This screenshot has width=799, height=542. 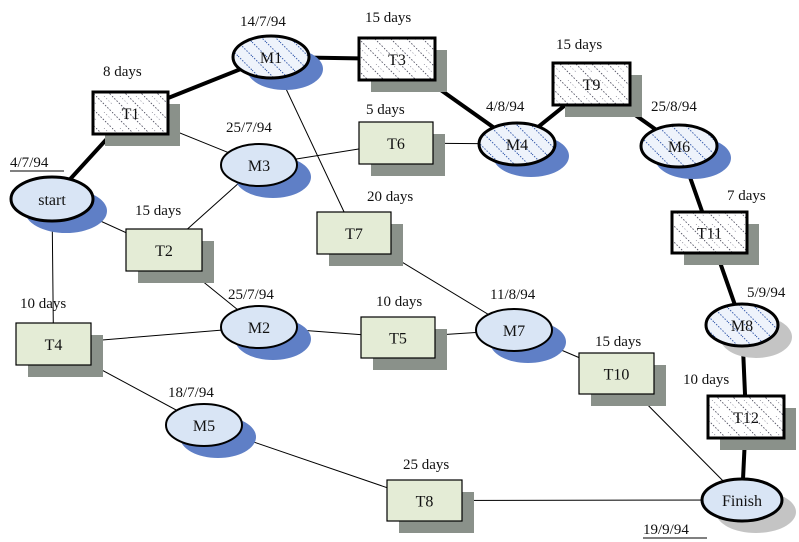 I want to click on node-label: M6, so click(x=679, y=147).